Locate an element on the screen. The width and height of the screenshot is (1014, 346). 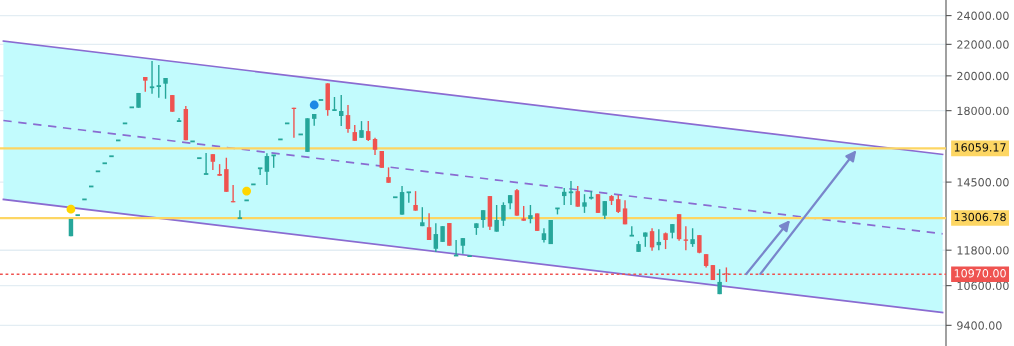
ref-line-label: 16059.17 is located at coordinates (980, 147).